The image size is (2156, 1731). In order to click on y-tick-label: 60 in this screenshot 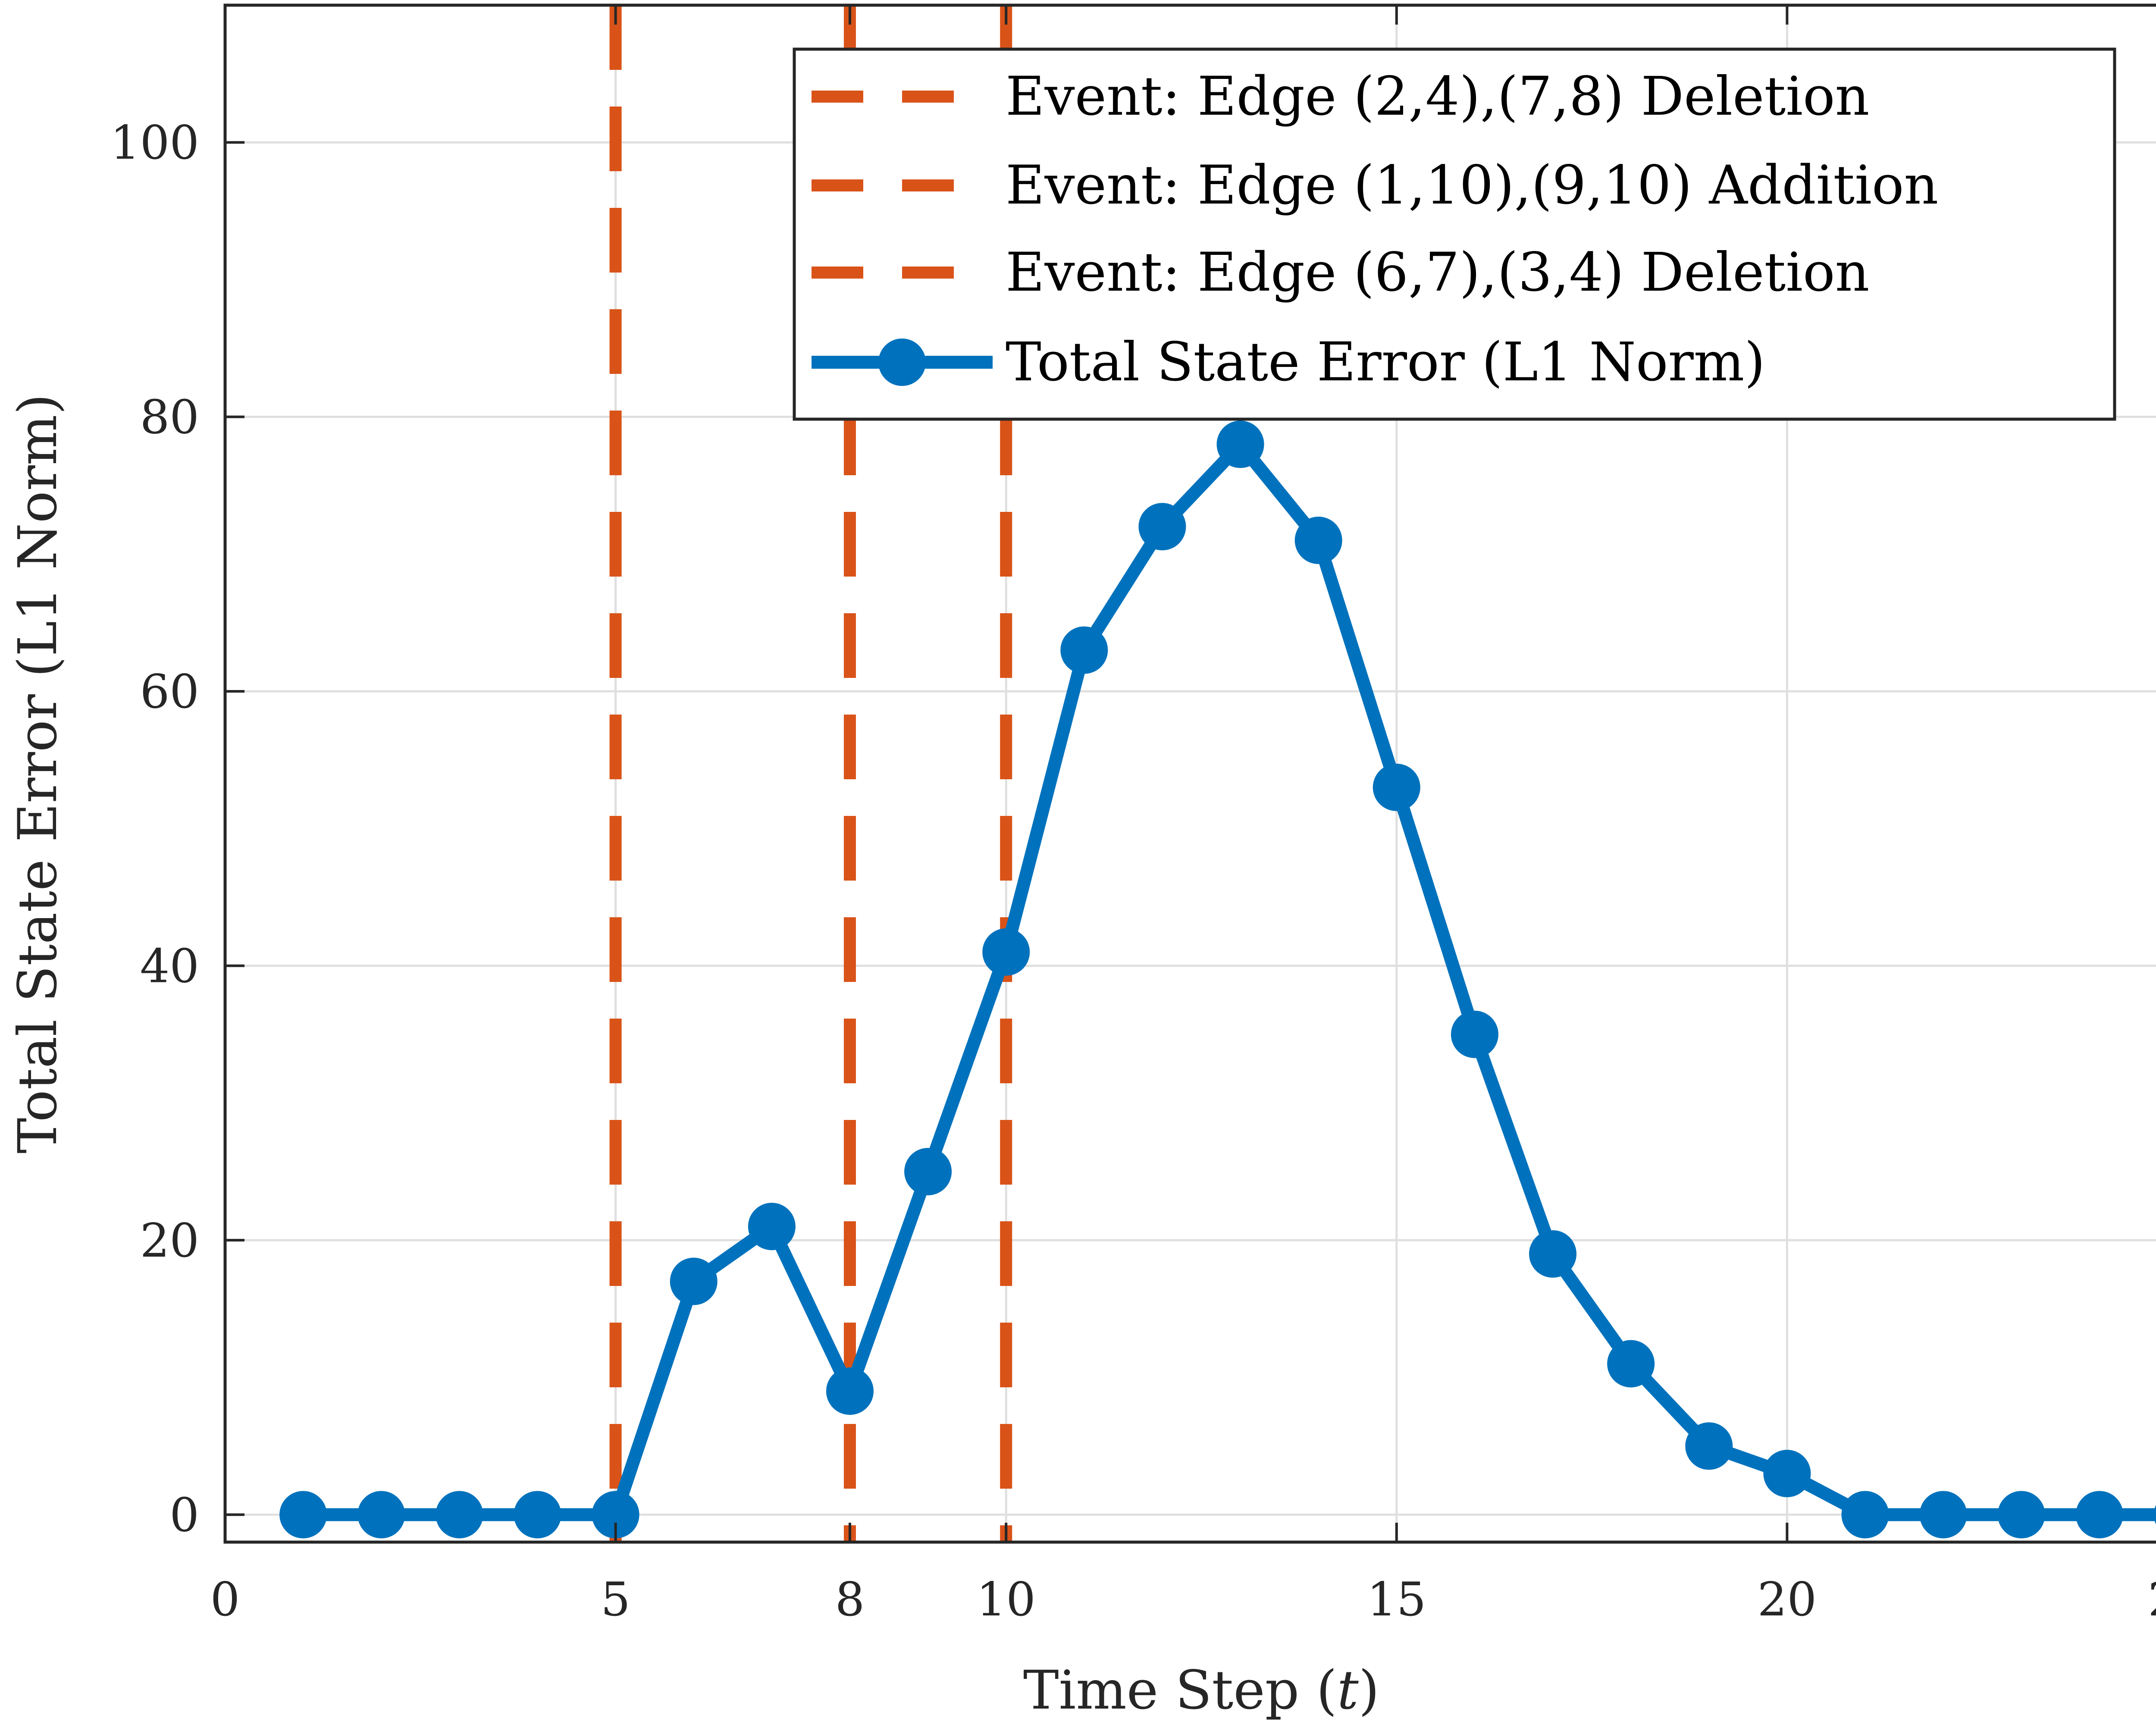, I will do `click(169, 692)`.